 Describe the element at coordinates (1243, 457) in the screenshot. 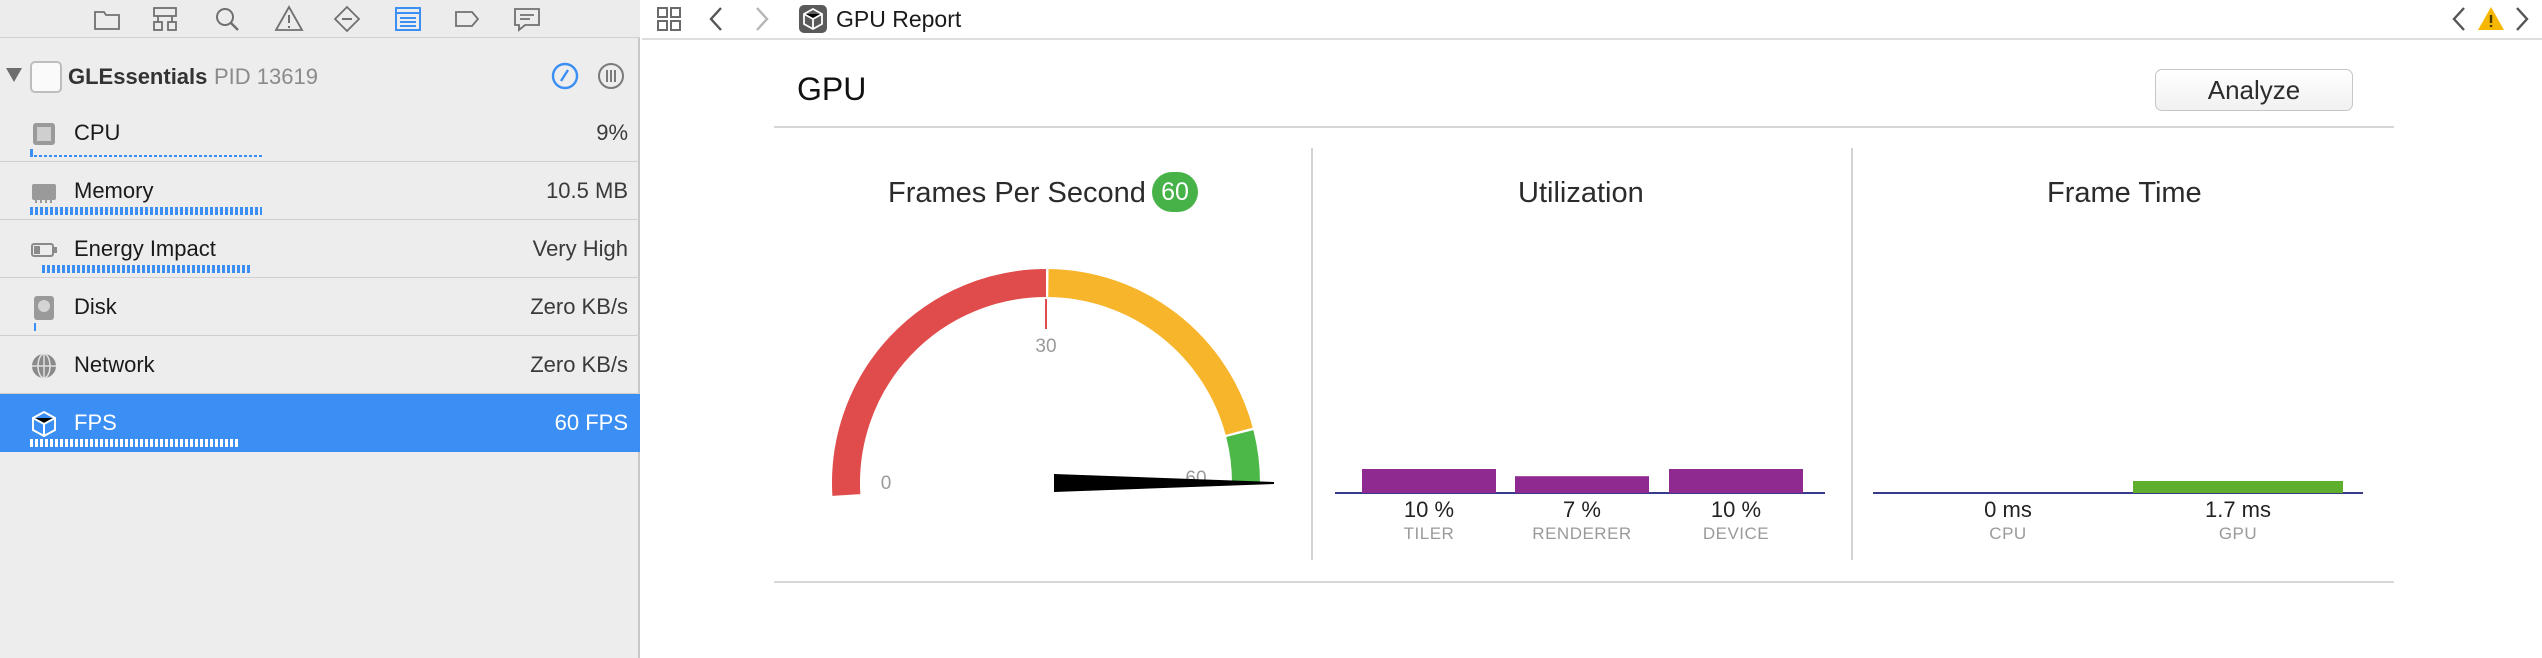

I see `gauge-zone-green` at that location.